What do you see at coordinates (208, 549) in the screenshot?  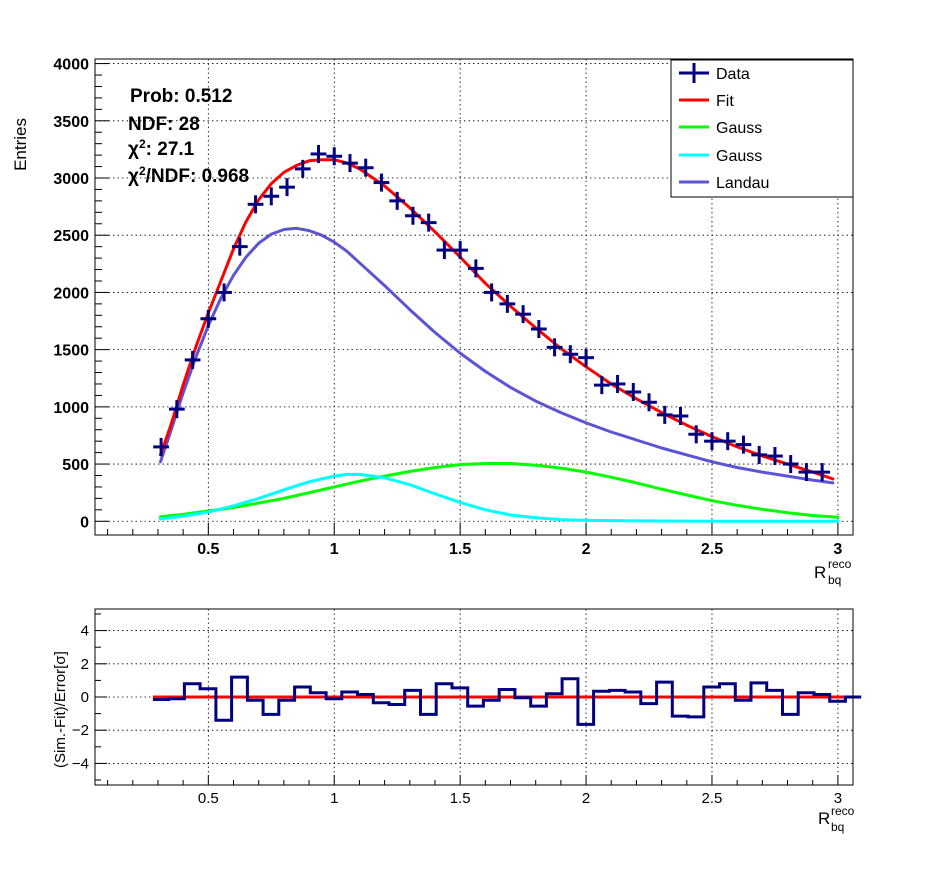 I see `x-tick-label-0: 0.5` at bounding box center [208, 549].